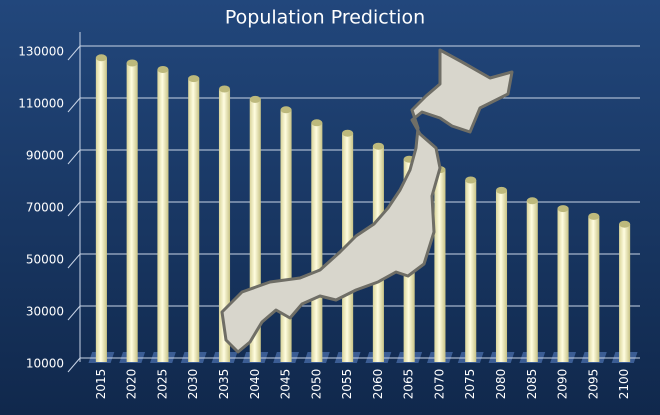 Image resolution: width=660 pixels, height=415 pixels. Describe the element at coordinates (624, 384) in the screenshot. I see `x-tick-label: 2100` at that location.